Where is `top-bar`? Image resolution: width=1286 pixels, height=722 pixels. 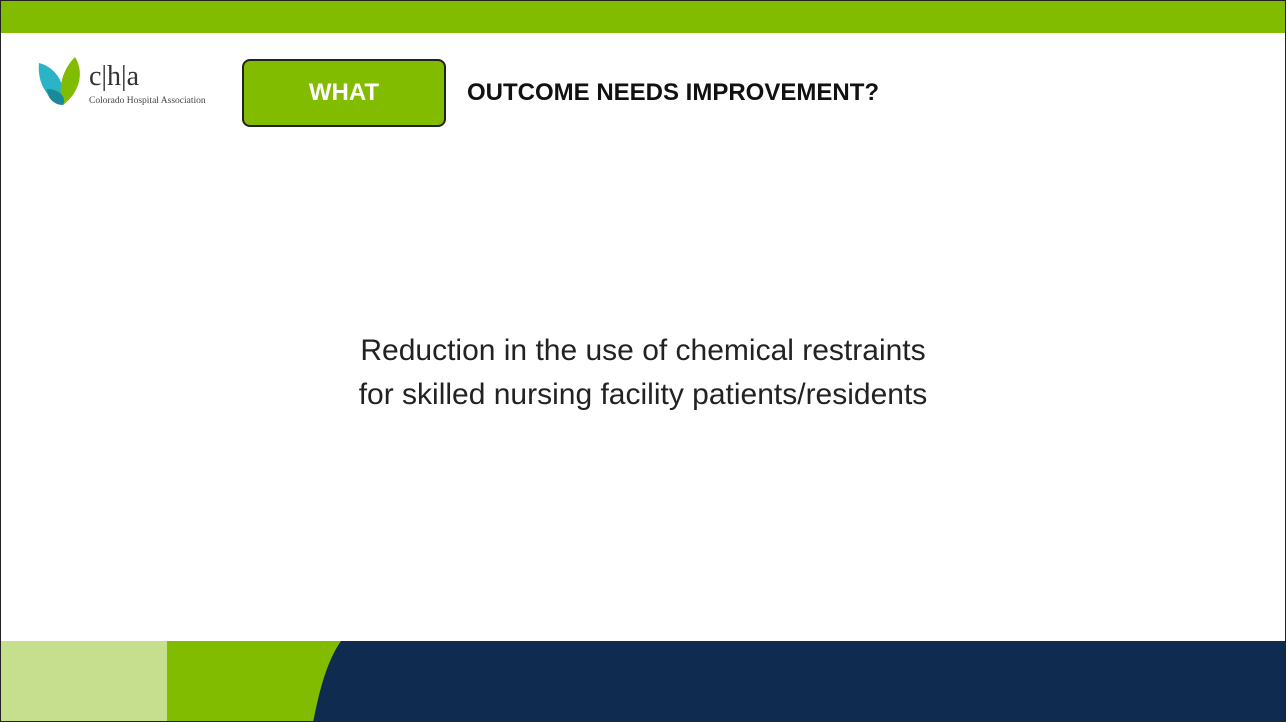 top-bar is located at coordinates (643, 17).